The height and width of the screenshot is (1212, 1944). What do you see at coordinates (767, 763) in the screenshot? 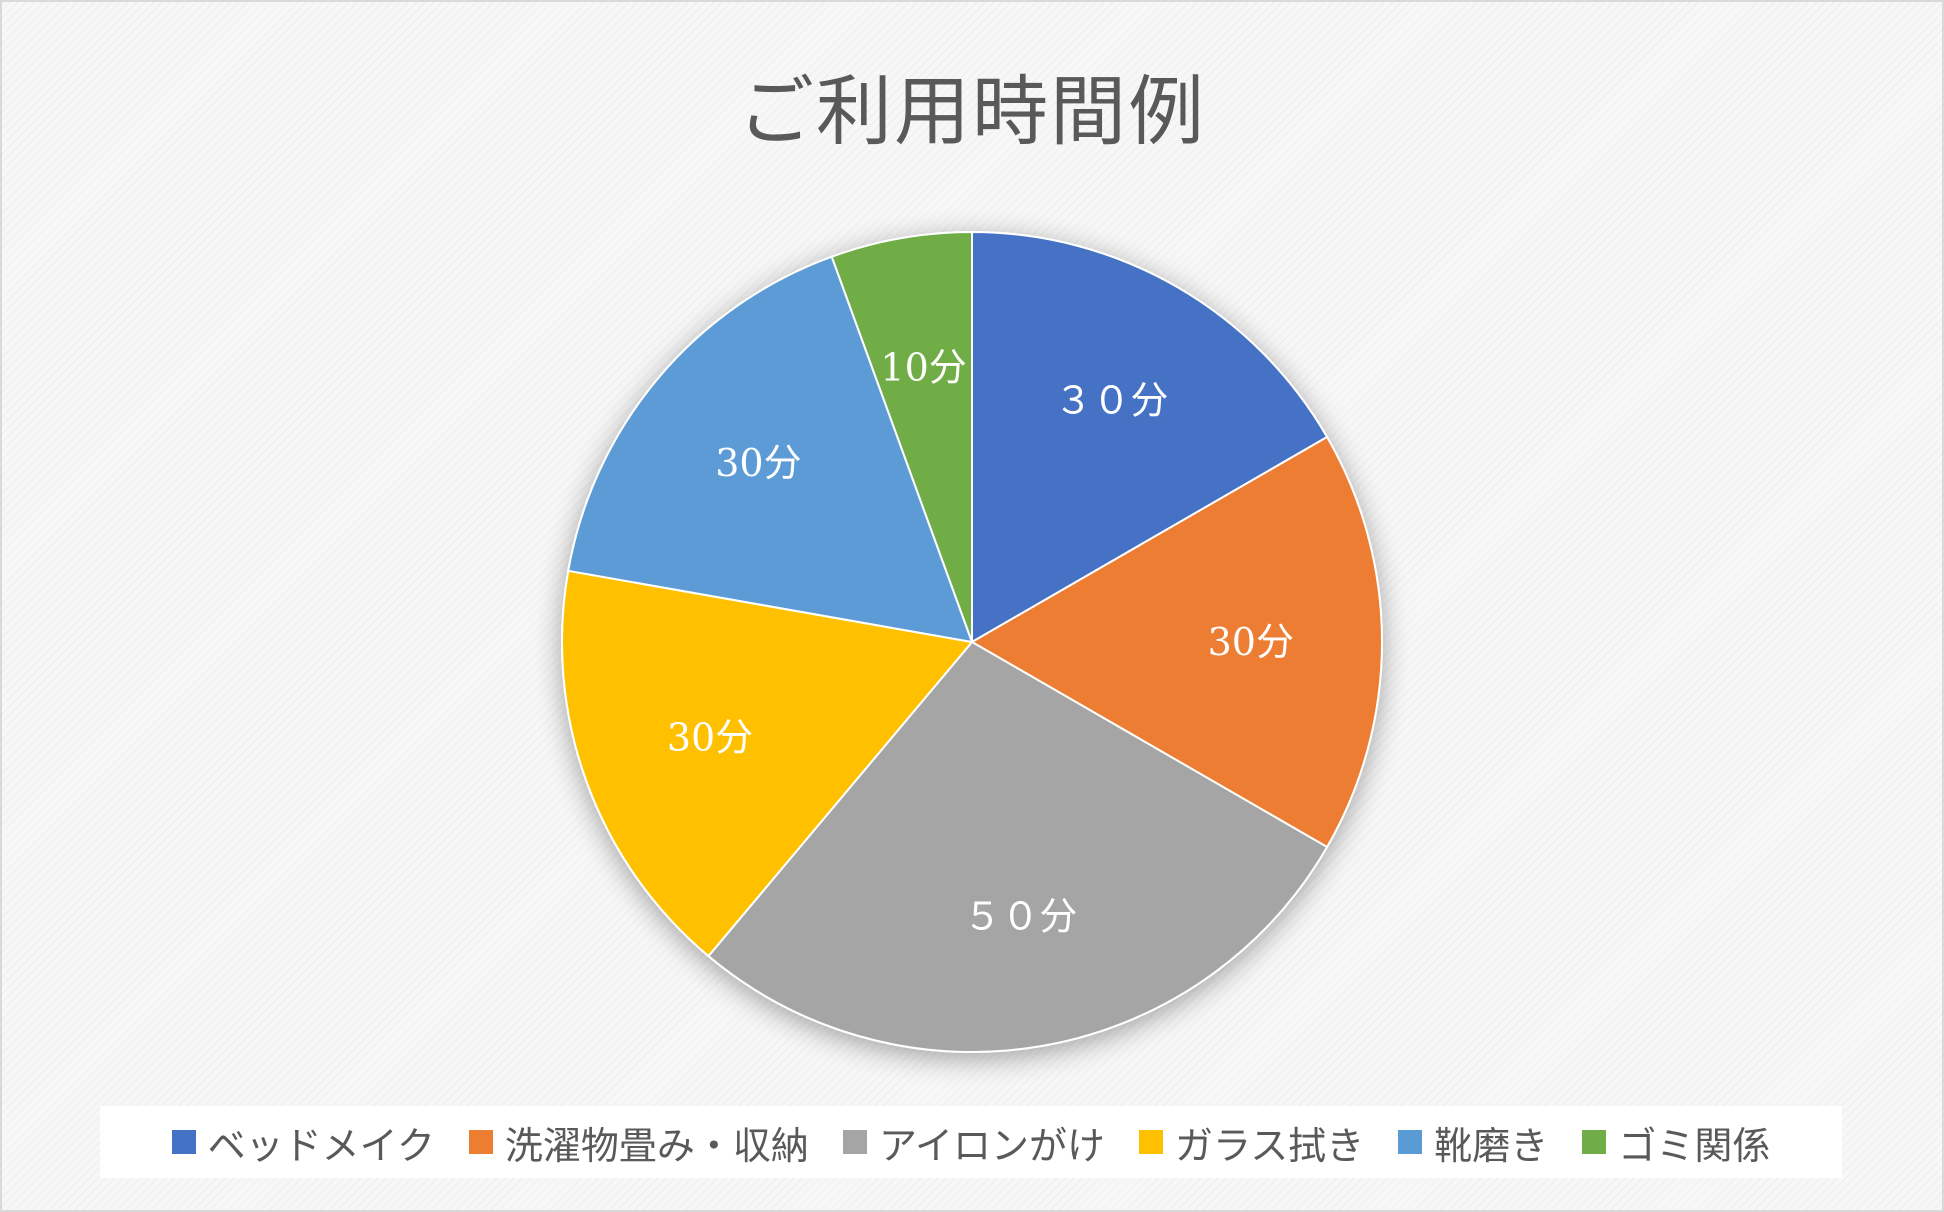
I see `pie-slice-window-cleaning` at bounding box center [767, 763].